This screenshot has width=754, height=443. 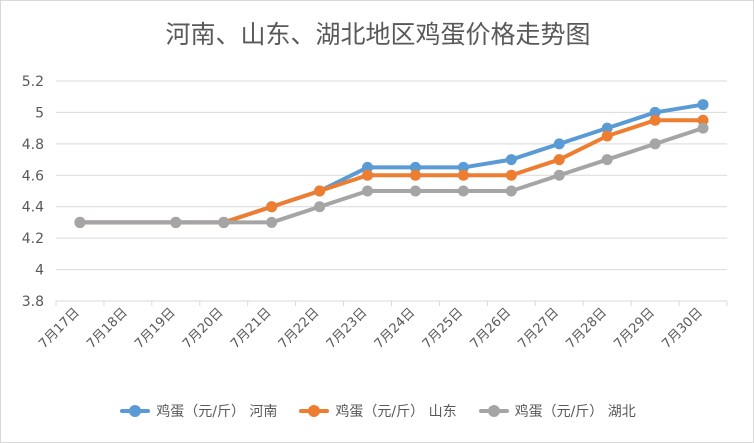 I want to click on x-tick-label: 7月23日, so click(x=347, y=328).